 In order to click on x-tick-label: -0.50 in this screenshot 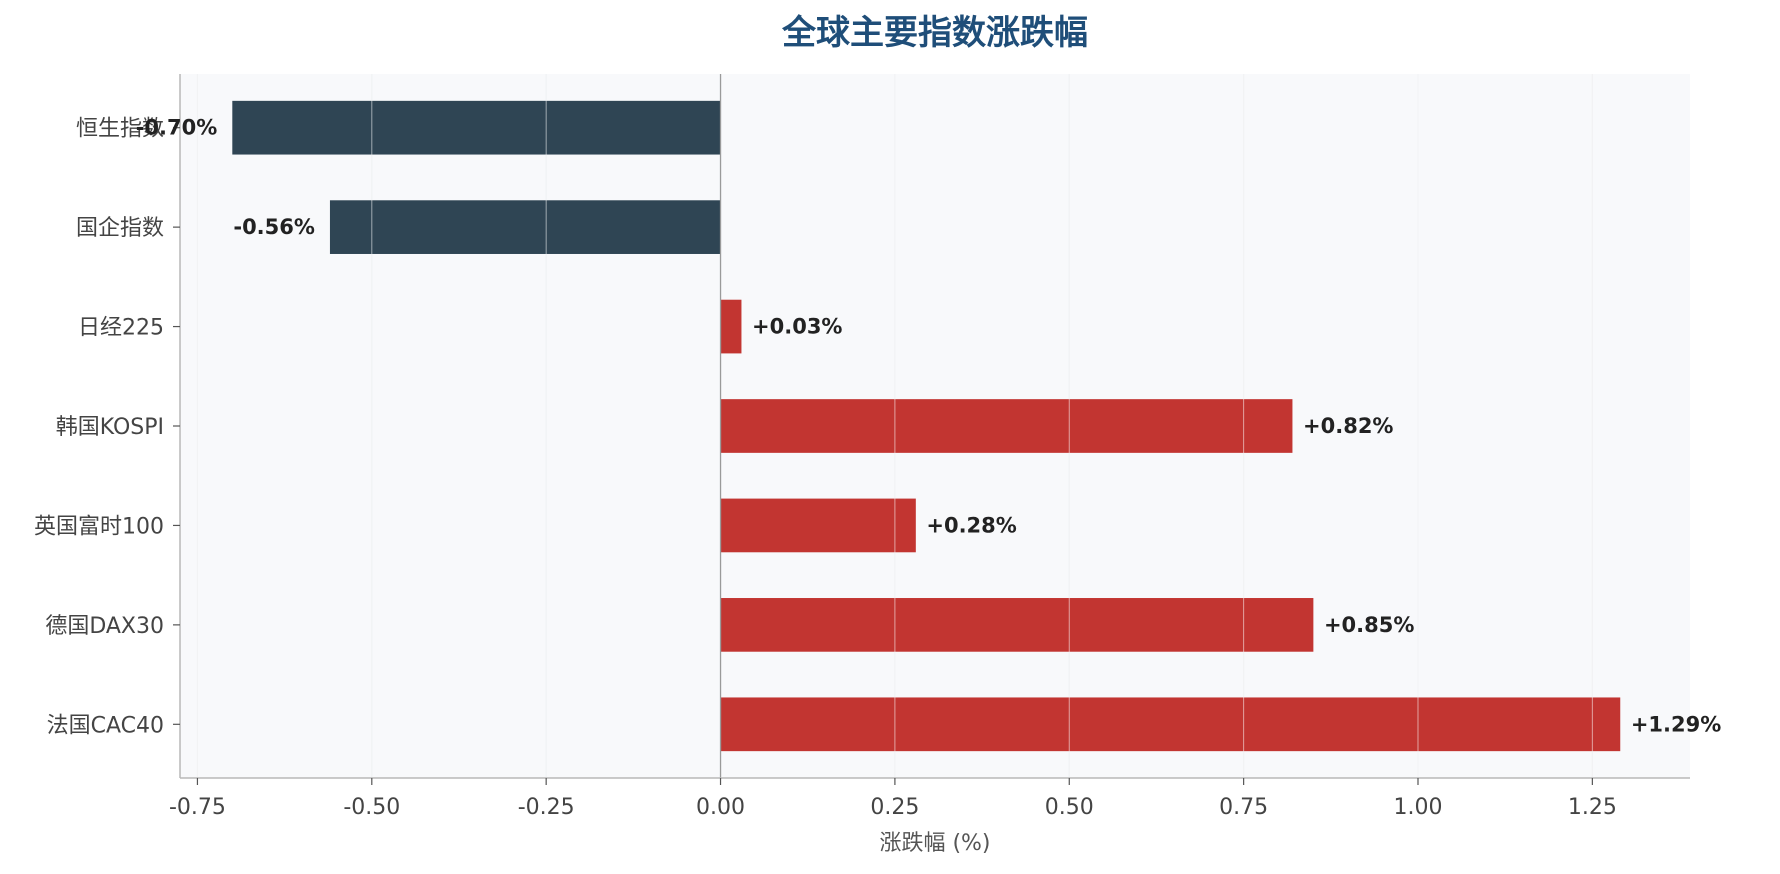, I will do `click(371, 807)`.